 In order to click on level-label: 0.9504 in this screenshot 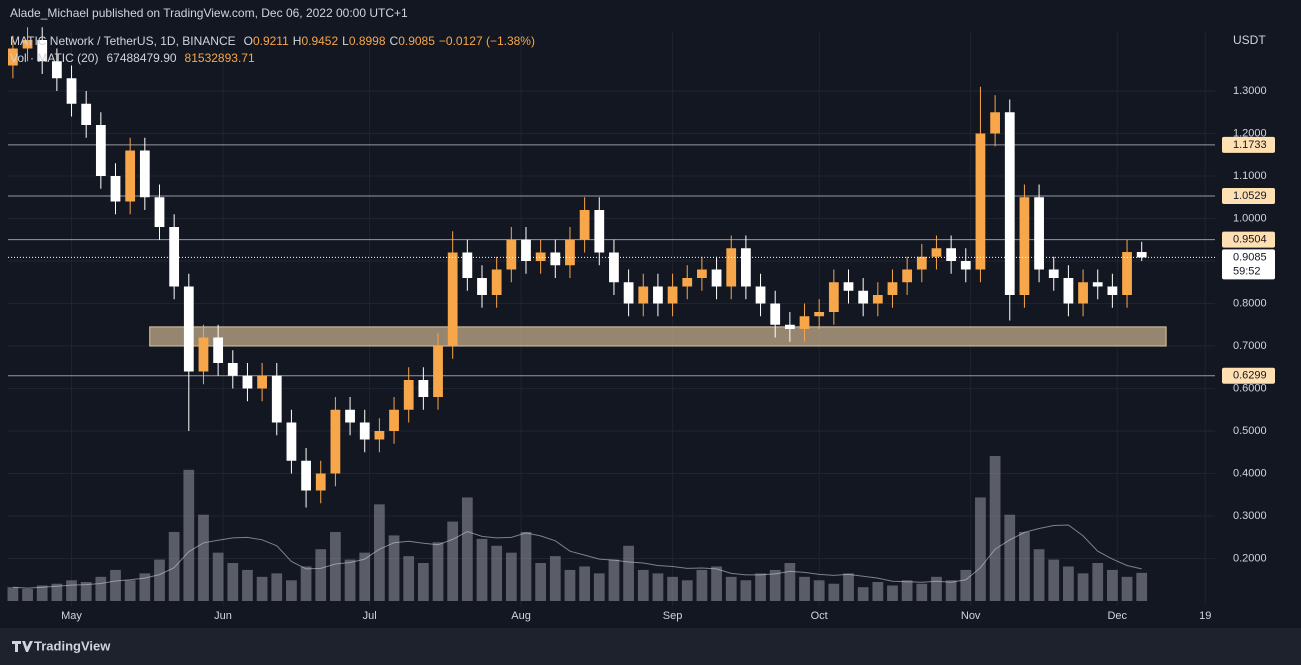, I will do `click(1250, 239)`.